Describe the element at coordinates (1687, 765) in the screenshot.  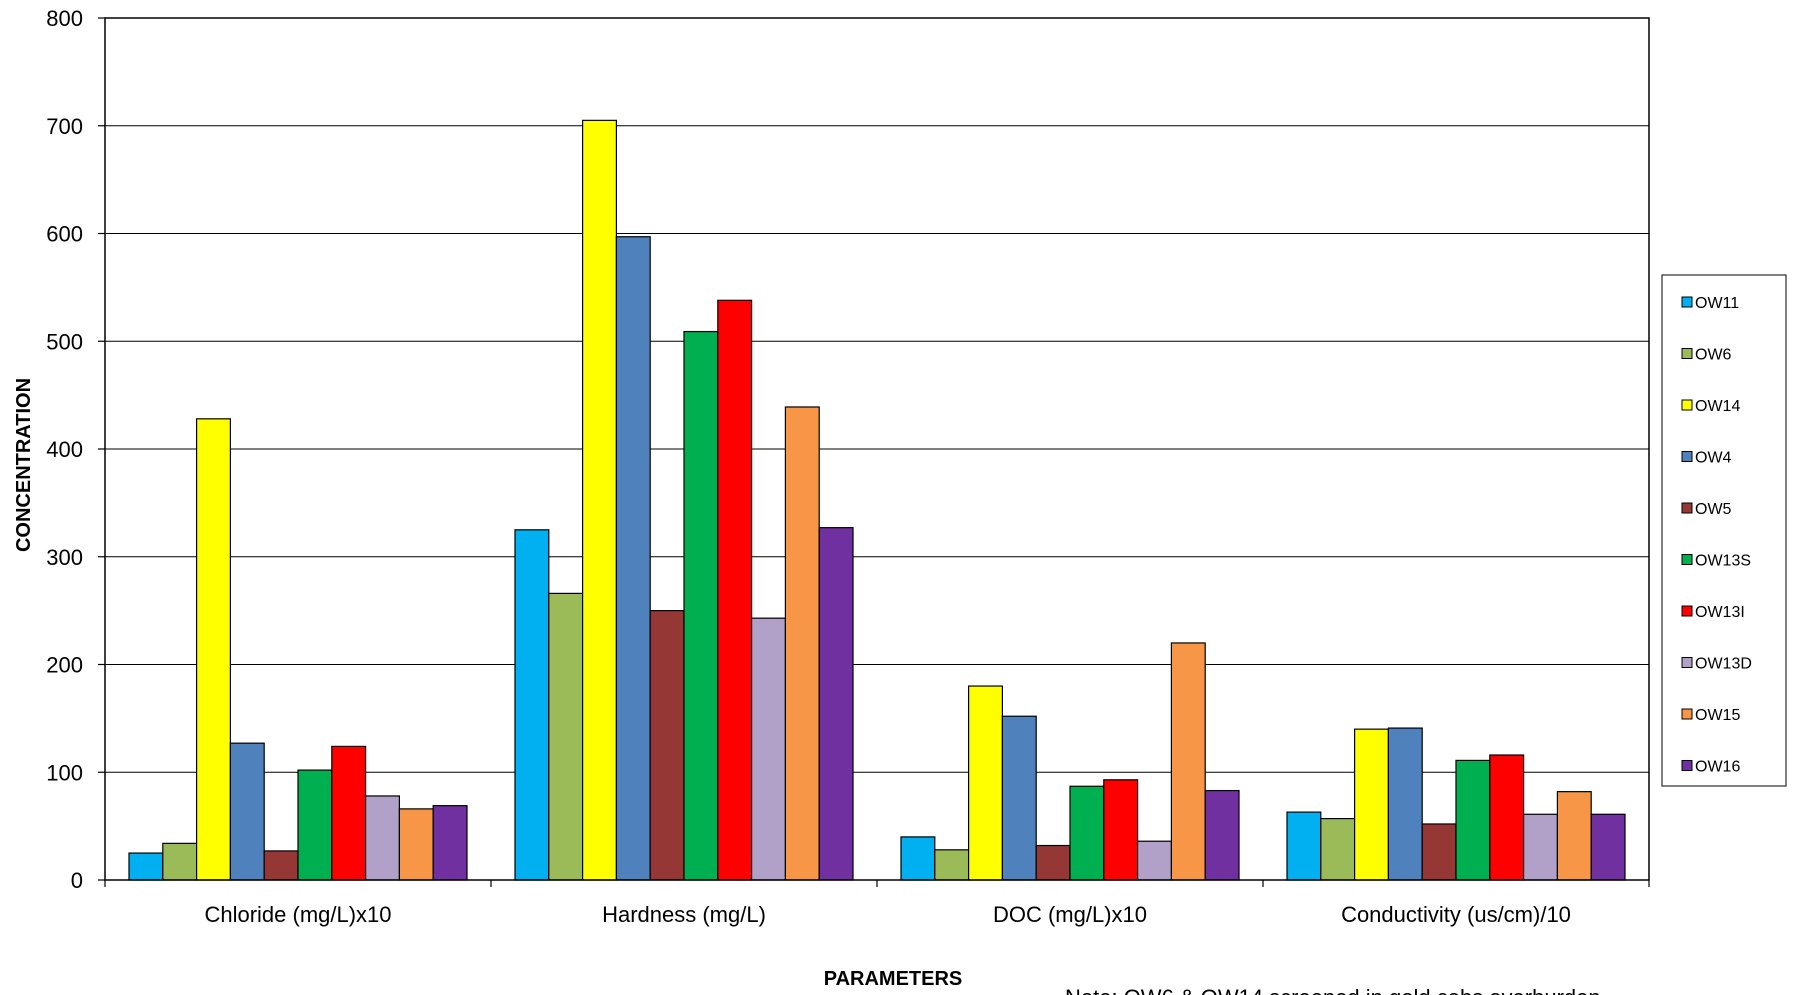
I see `legend-swatch-ow16` at that location.